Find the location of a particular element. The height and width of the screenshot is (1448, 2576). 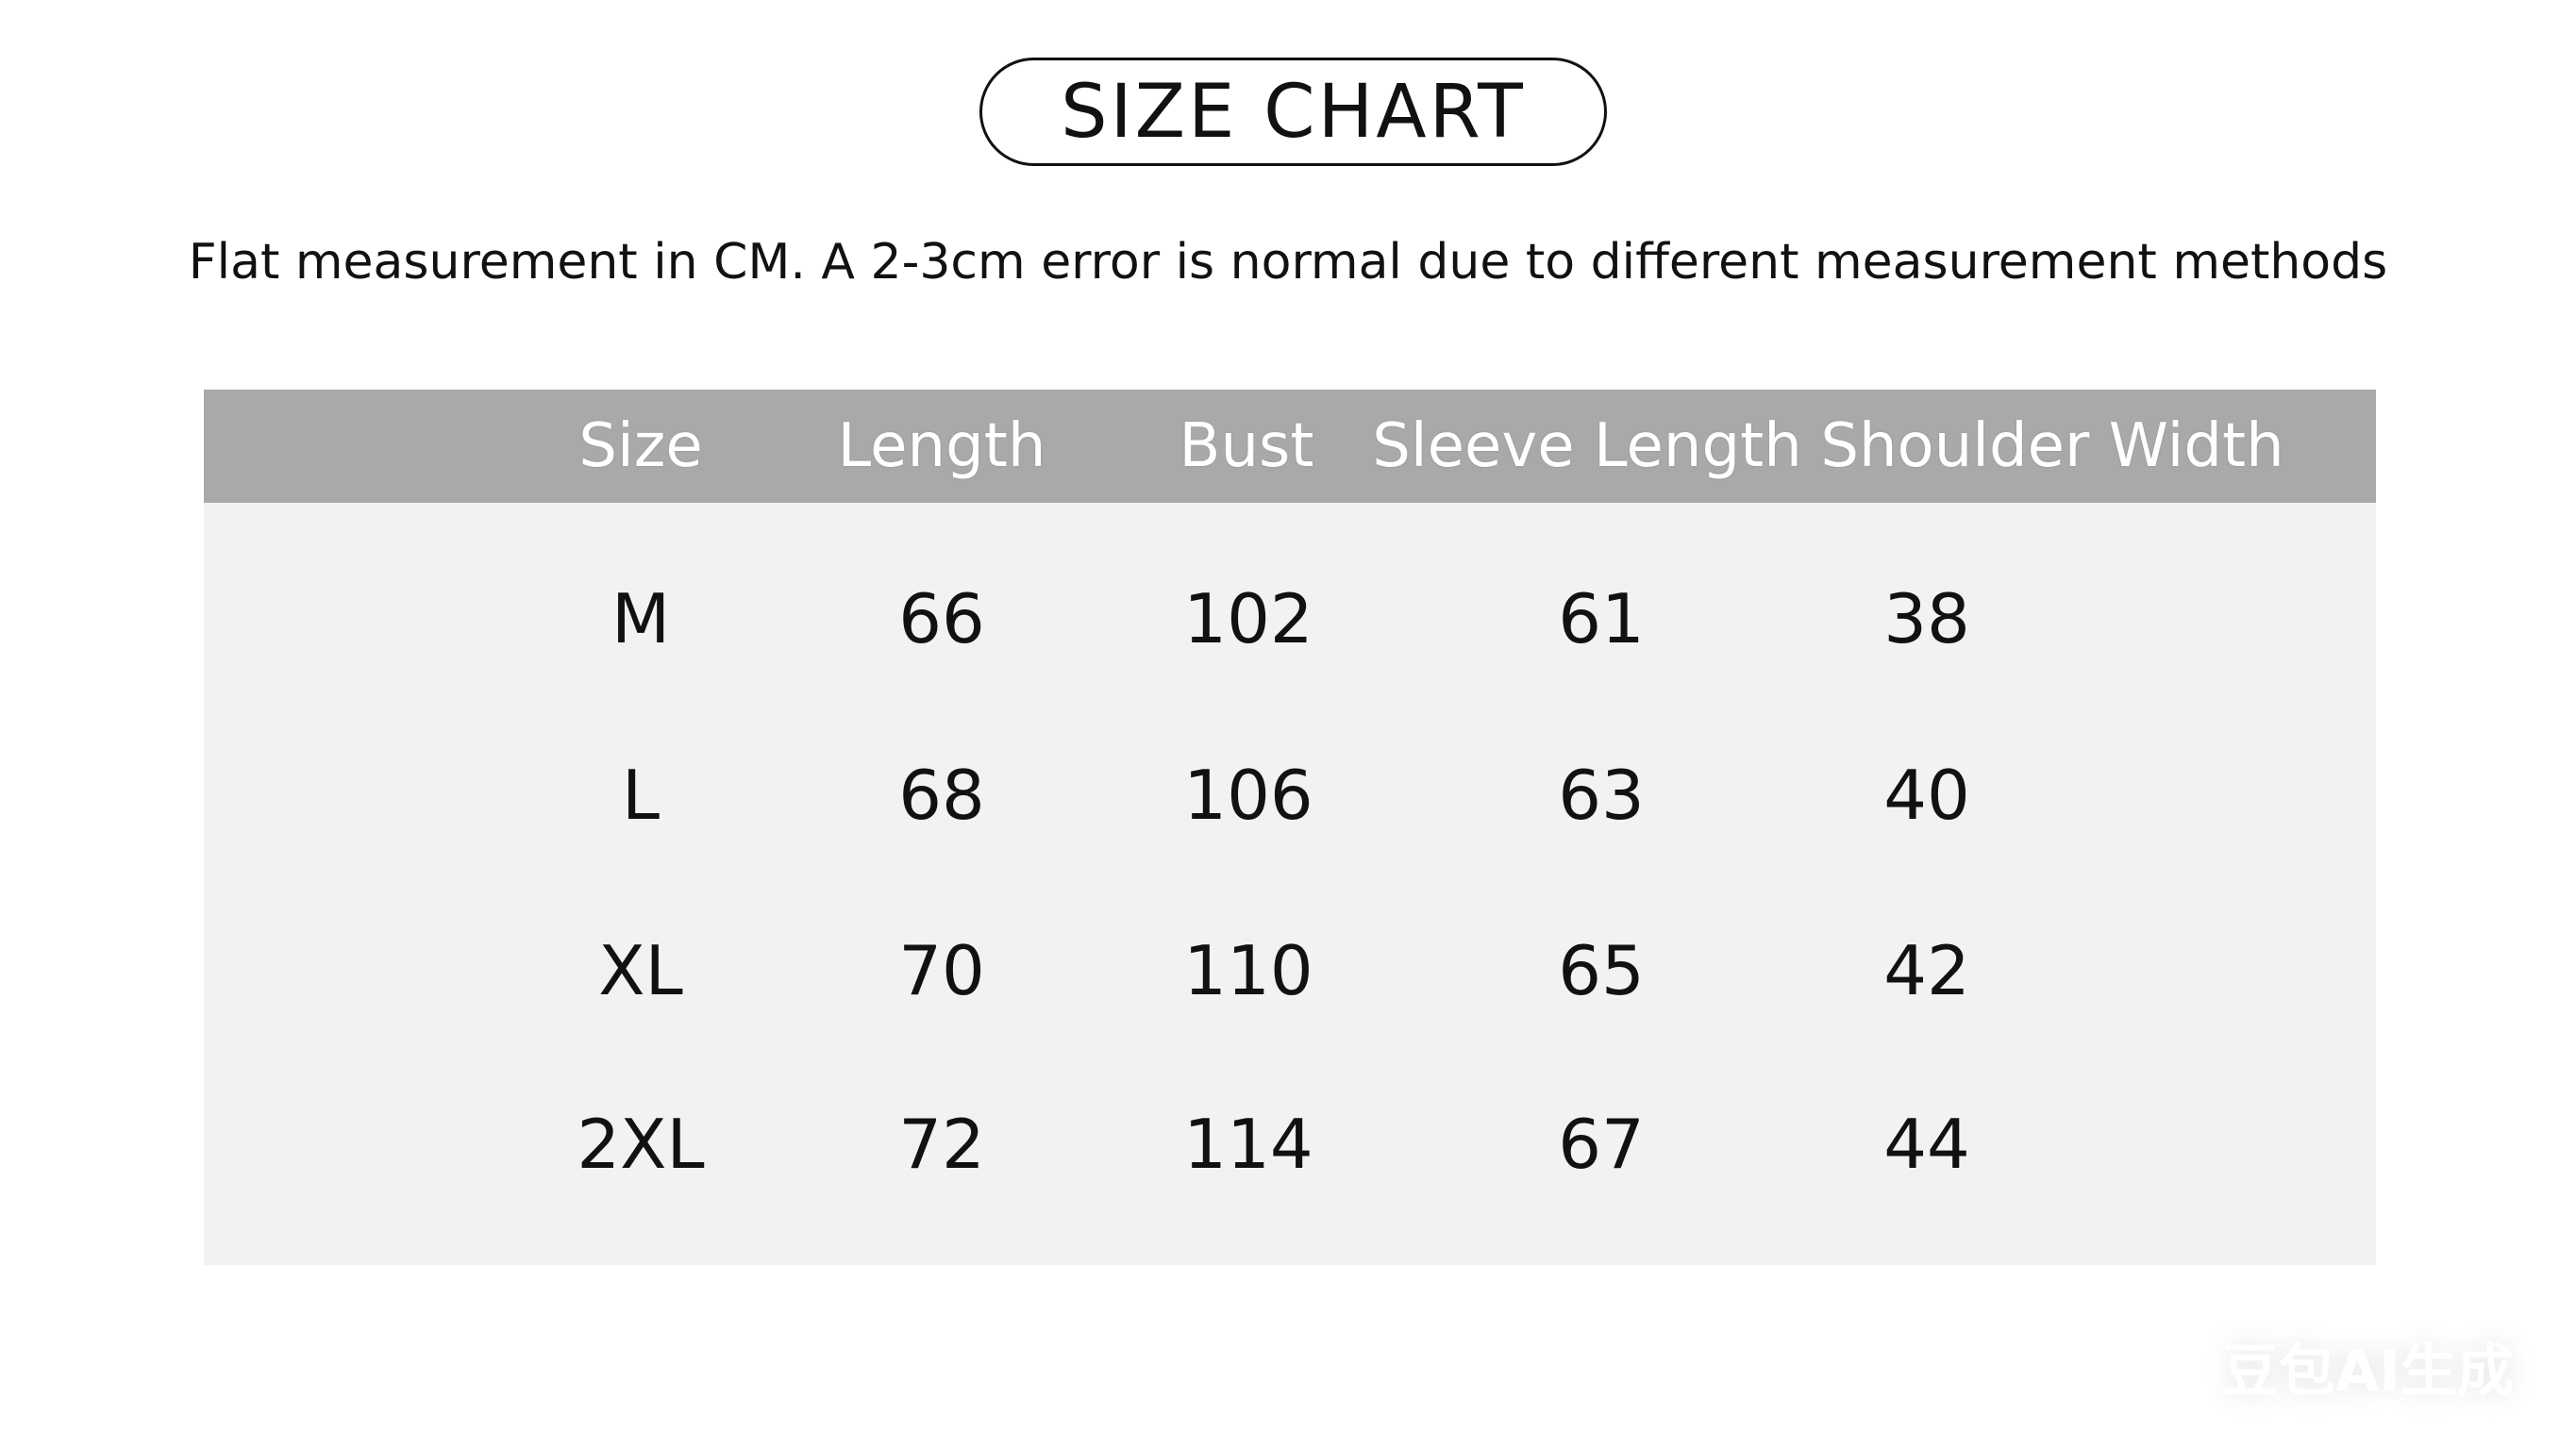

cell-size: 2XL is located at coordinates (641, 1144).